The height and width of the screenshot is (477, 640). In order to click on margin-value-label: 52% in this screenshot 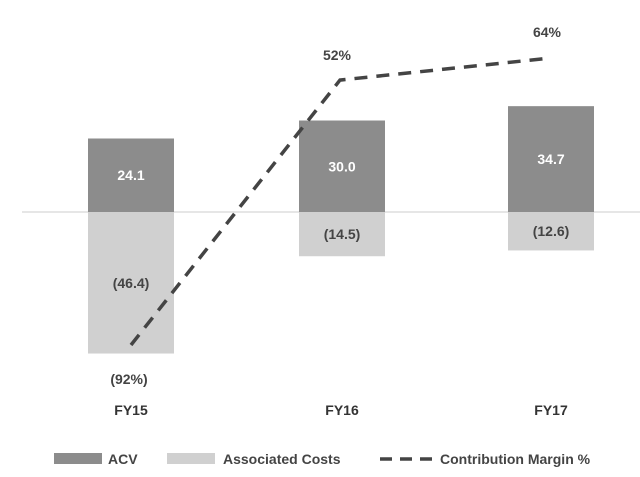, I will do `click(337, 55)`.